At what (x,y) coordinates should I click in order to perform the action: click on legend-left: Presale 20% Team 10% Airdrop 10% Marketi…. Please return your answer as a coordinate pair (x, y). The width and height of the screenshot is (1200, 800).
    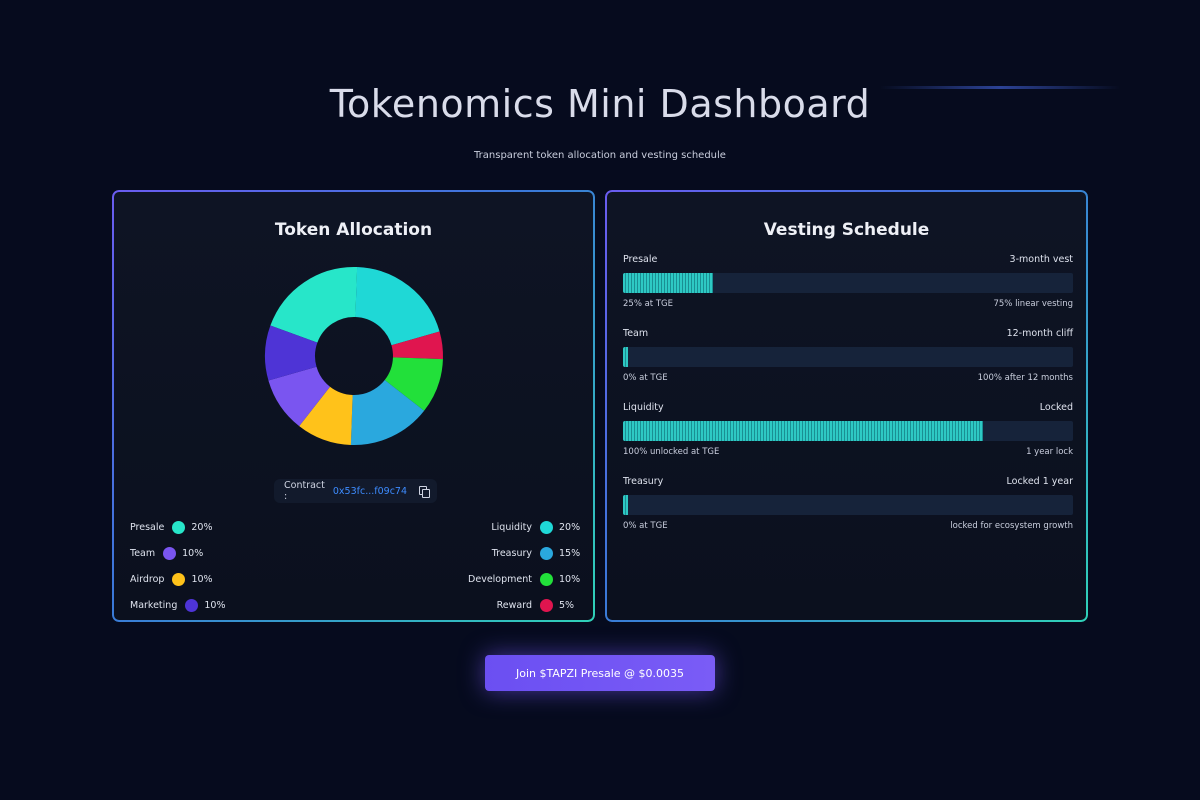
    Looking at the image, I should click on (185, 566).